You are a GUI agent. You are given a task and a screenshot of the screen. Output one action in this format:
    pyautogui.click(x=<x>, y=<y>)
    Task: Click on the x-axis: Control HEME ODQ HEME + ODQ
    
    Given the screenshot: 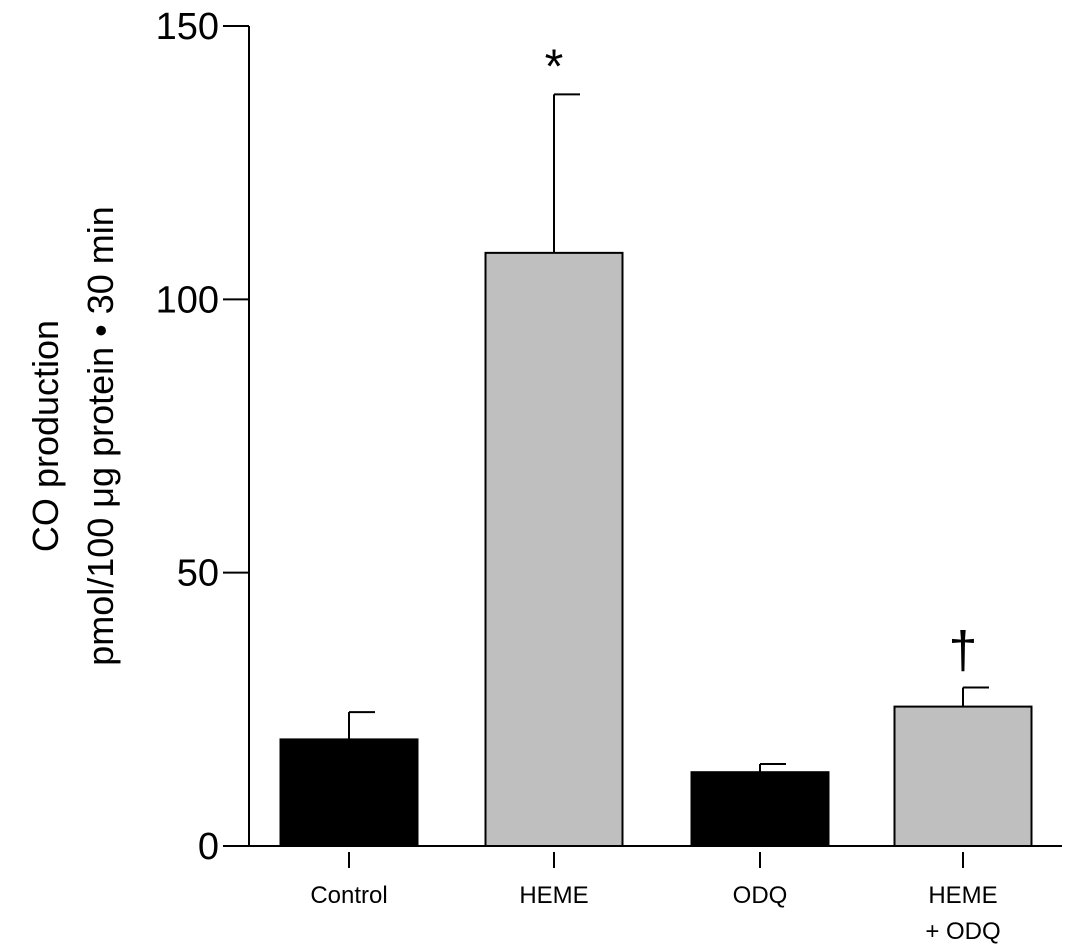 What is the action you would take?
    pyautogui.click(x=655, y=895)
    